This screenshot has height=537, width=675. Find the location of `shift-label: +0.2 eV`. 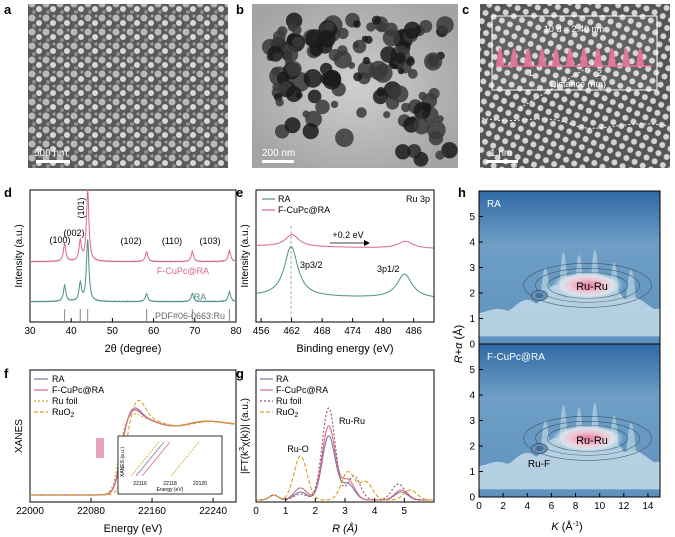

shift-label: +0.2 eV is located at coordinates (347, 235).